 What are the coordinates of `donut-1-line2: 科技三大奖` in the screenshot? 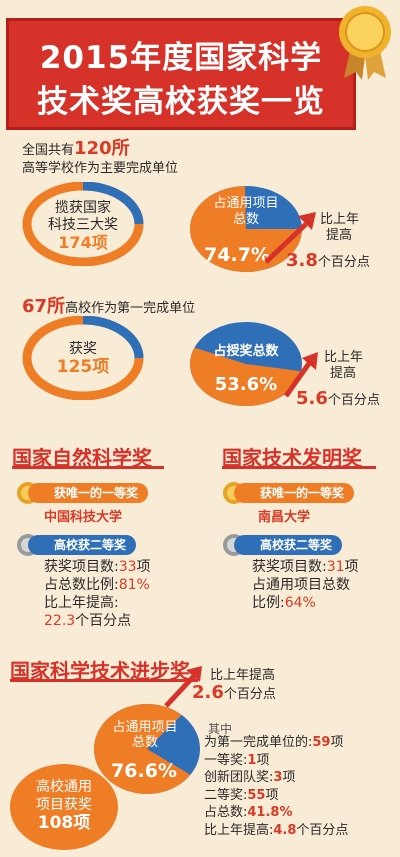 It's located at (83, 225).